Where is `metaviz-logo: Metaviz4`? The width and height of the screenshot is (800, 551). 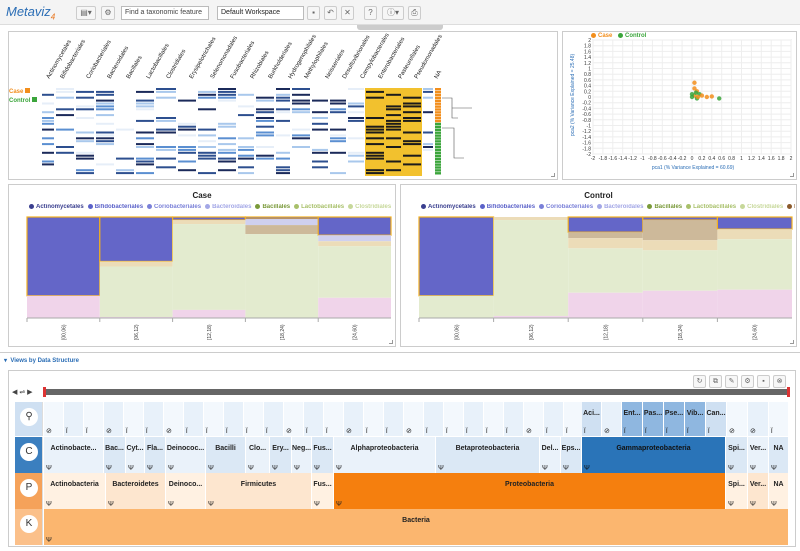
metaviz-logo: Metaviz4 is located at coordinates (31, 13).